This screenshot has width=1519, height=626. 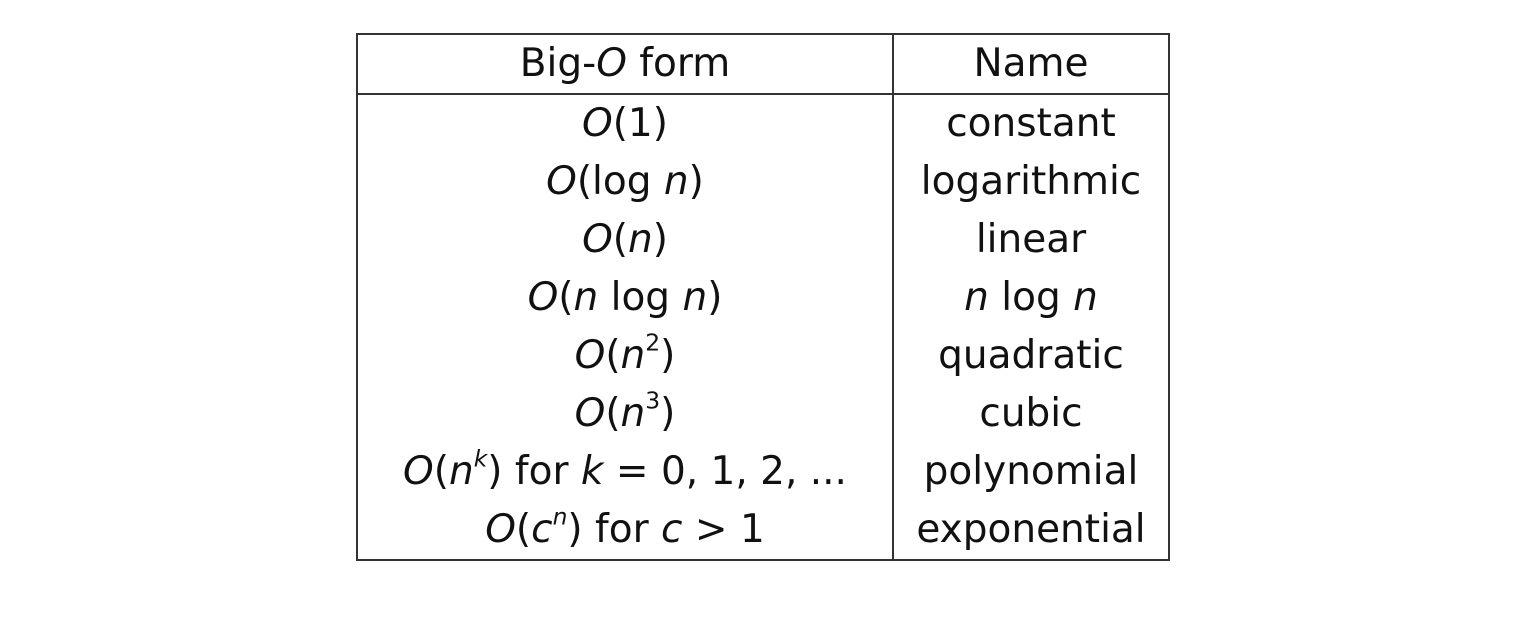 What do you see at coordinates (1031, 63) in the screenshot?
I see `header-name: Name` at bounding box center [1031, 63].